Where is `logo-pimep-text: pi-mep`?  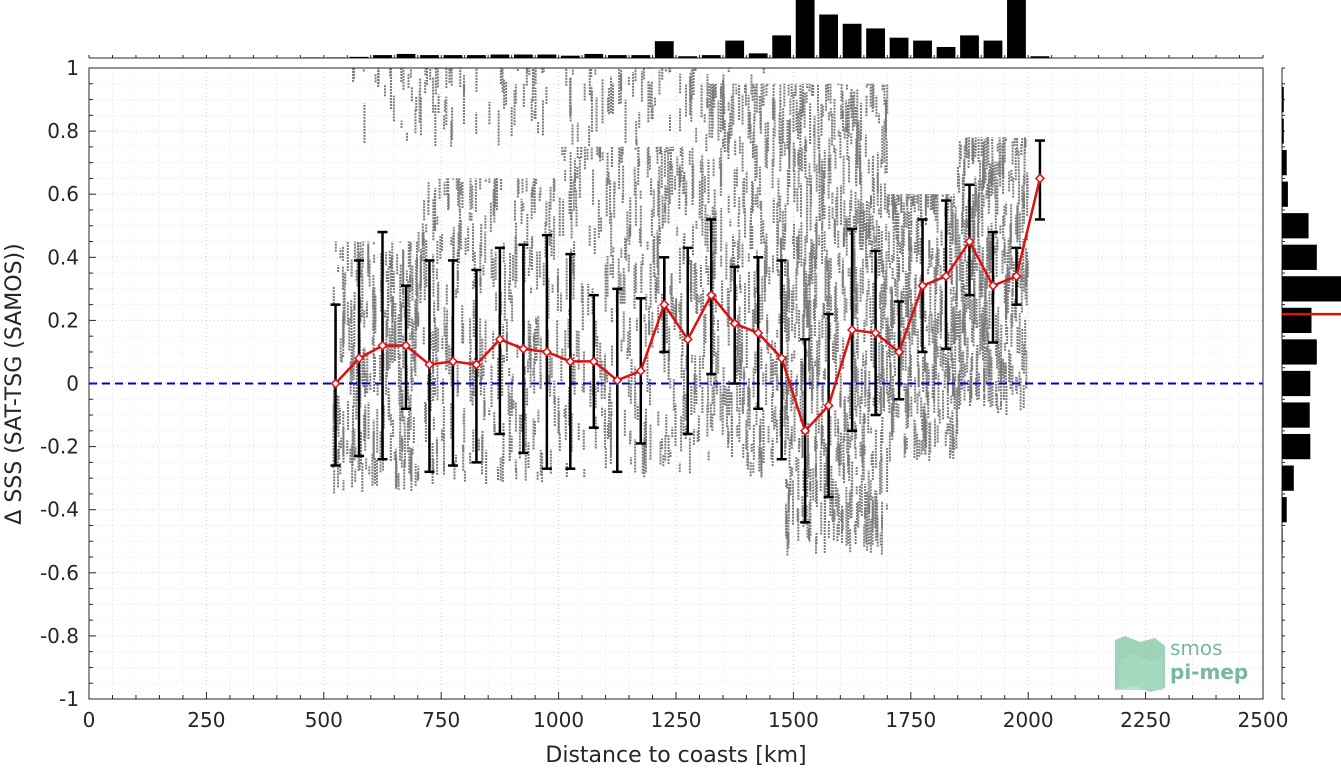 logo-pimep-text: pi-mep is located at coordinates (1209, 672).